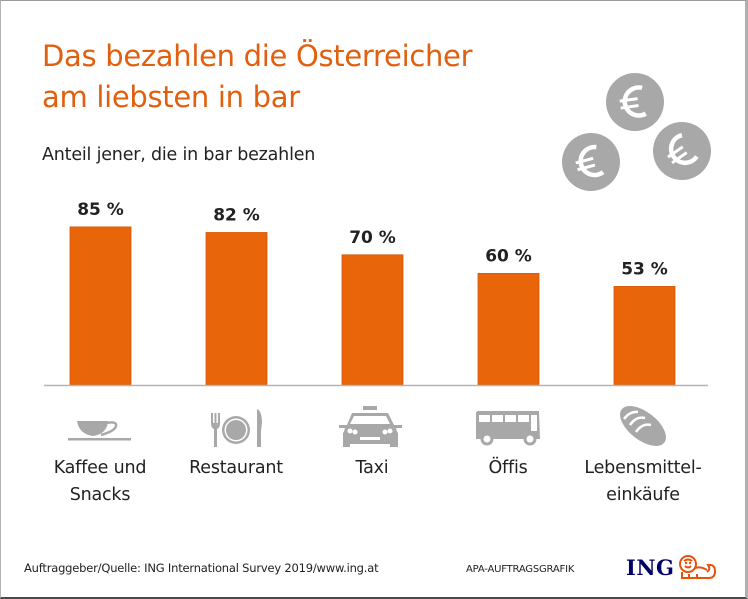 The height and width of the screenshot is (599, 748). What do you see at coordinates (643, 468) in the screenshot?
I see `category-label-line: Lebensmittel-` at bounding box center [643, 468].